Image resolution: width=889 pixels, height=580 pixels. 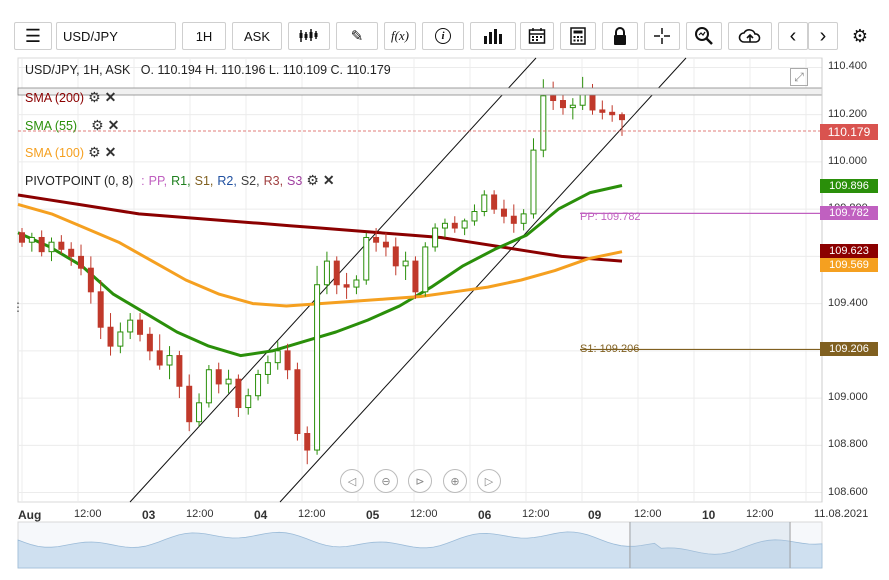 I want to click on chart-type-button, so click(x=309, y=36).